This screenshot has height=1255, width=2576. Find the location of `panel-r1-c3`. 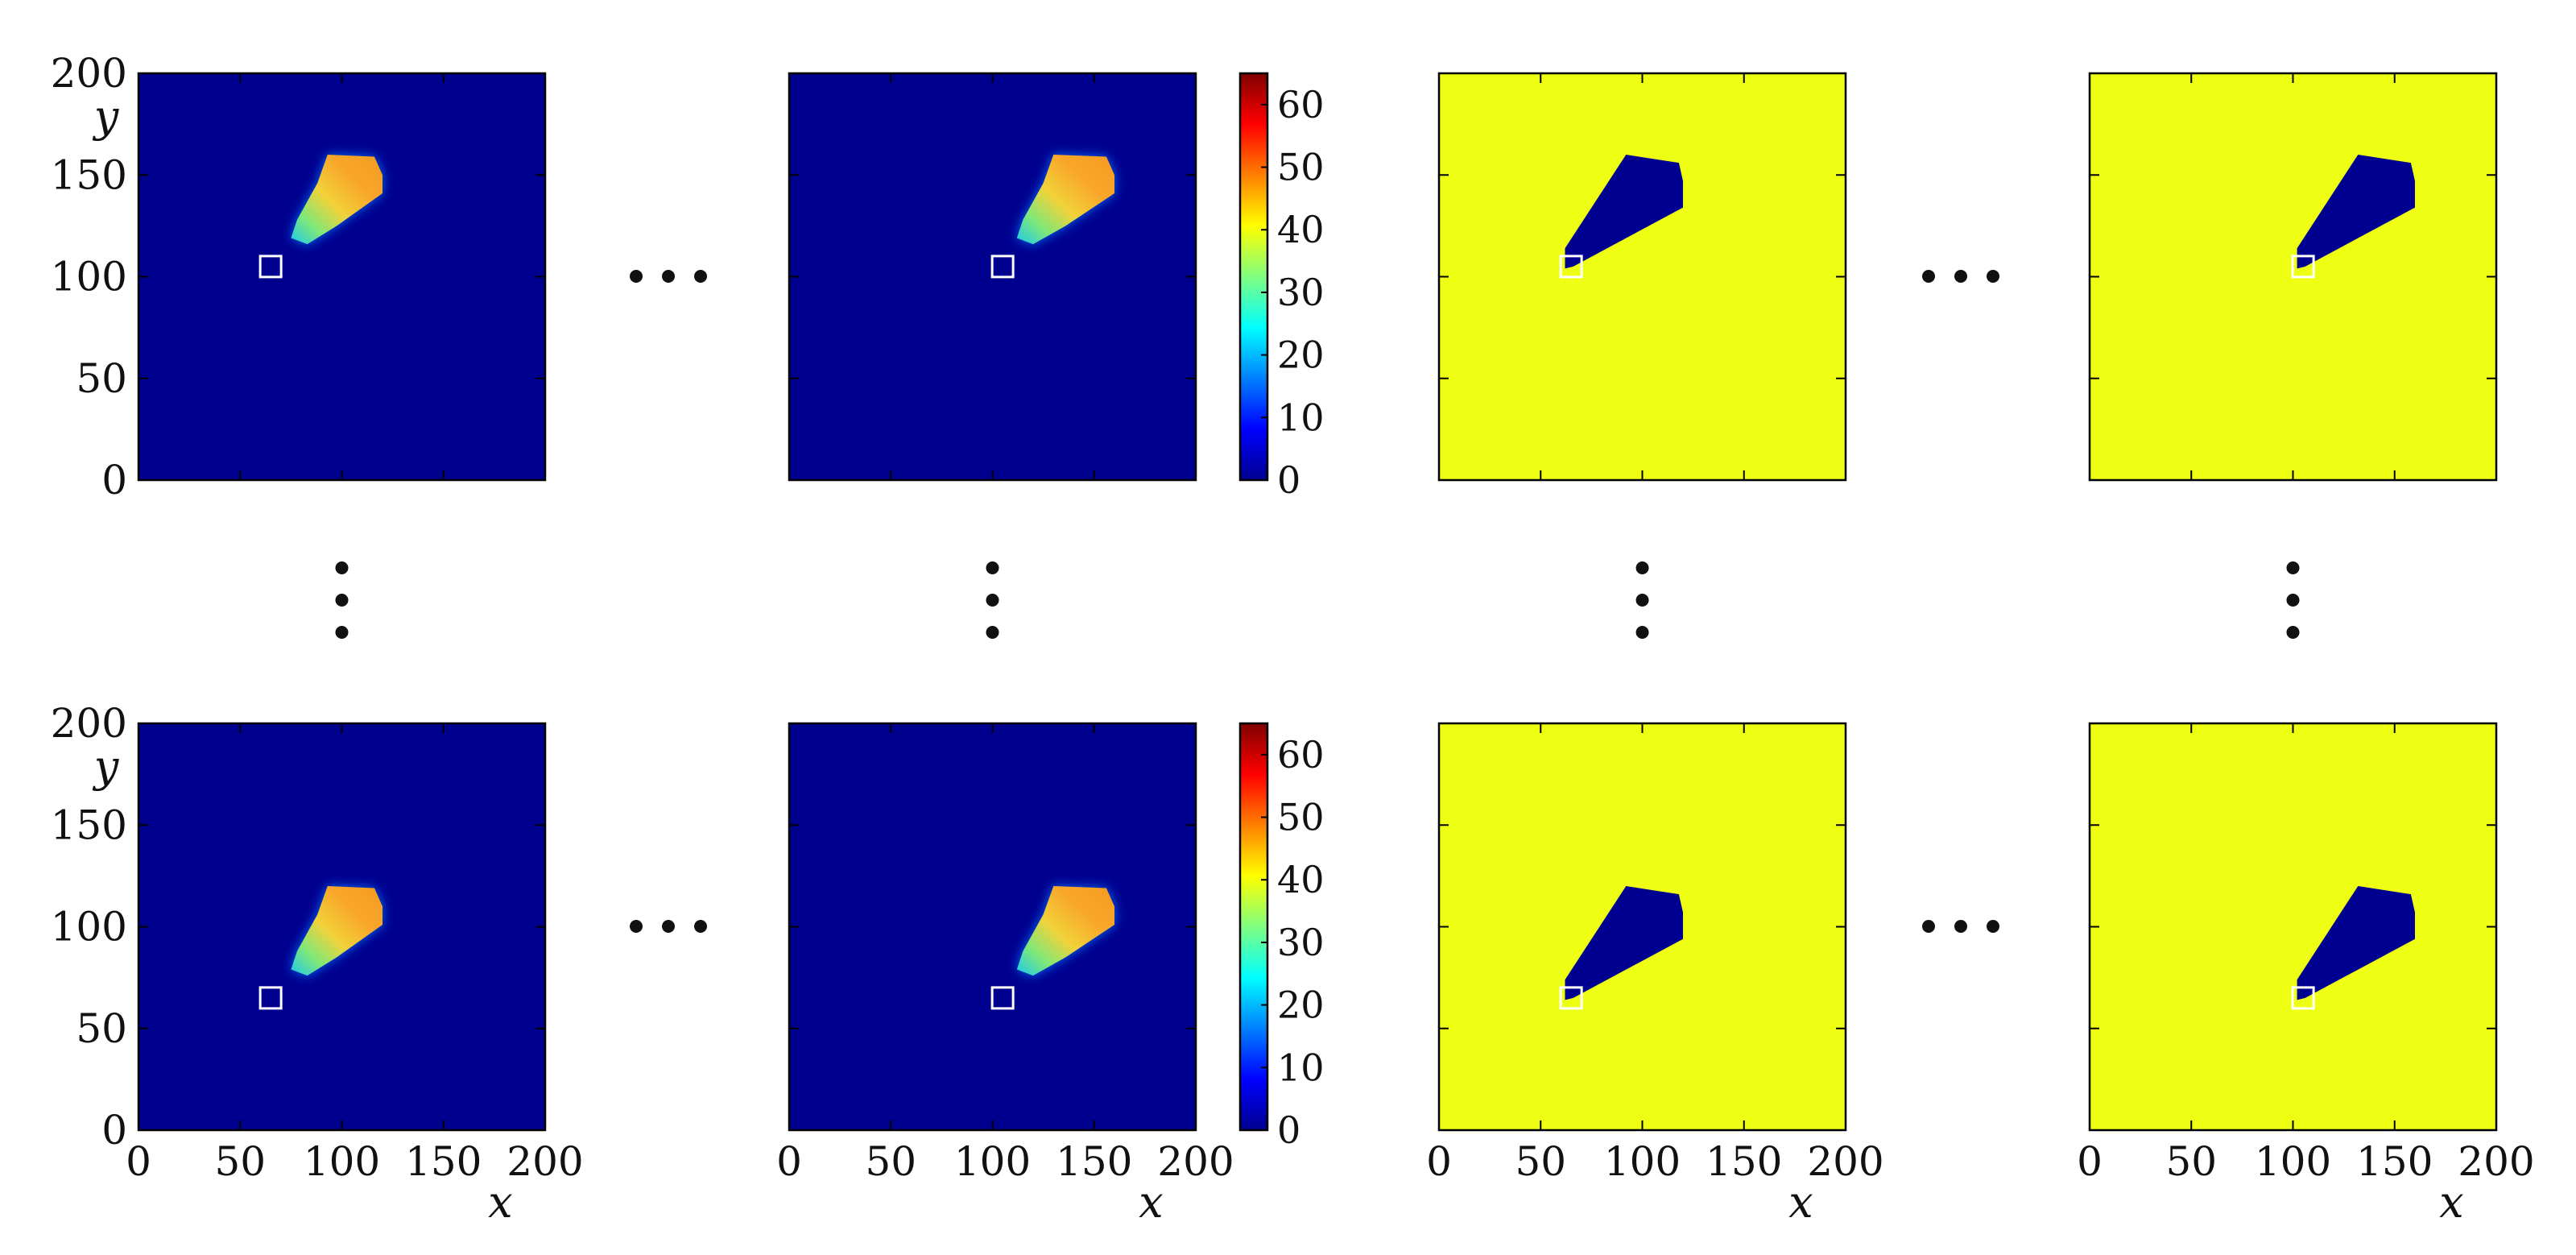

panel-r1-c3 is located at coordinates (1642, 277).